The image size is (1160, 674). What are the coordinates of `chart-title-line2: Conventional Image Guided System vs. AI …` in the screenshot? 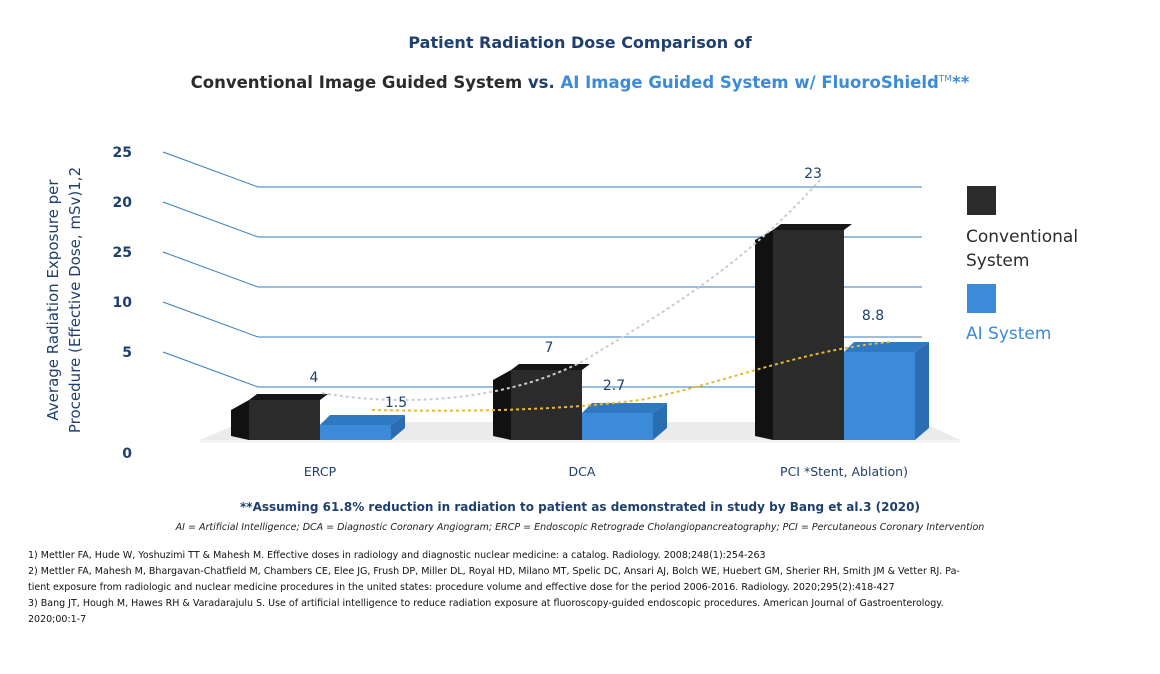 It's located at (580, 82).